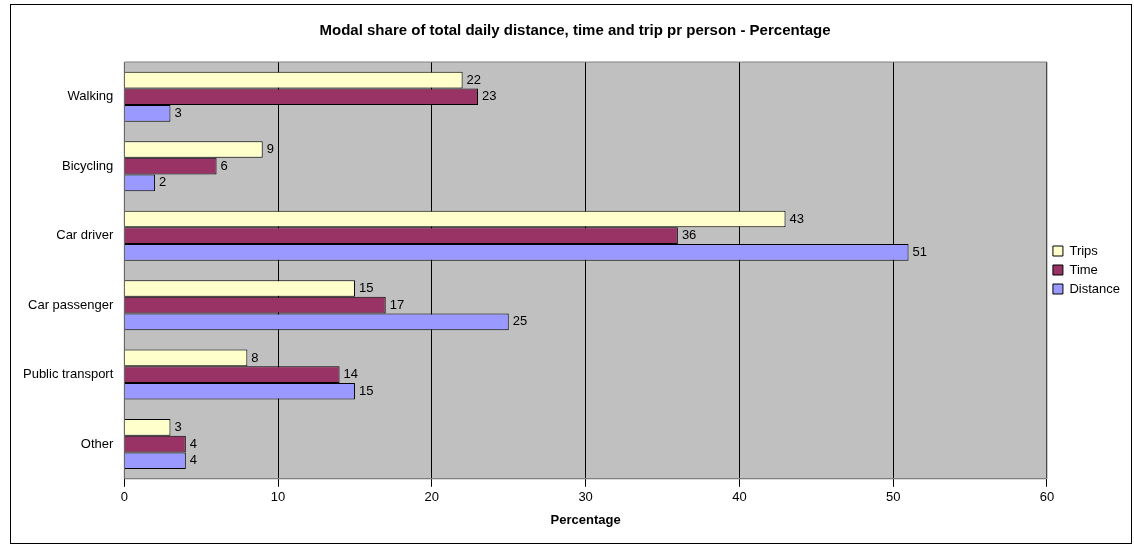 The image size is (1134, 546). I want to click on legend-label: Time, so click(1083, 269).